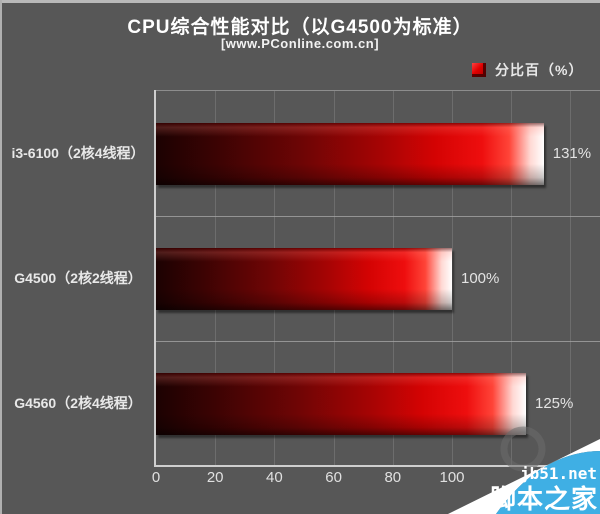  I want to click on x-axis-line, so click(377, 466).